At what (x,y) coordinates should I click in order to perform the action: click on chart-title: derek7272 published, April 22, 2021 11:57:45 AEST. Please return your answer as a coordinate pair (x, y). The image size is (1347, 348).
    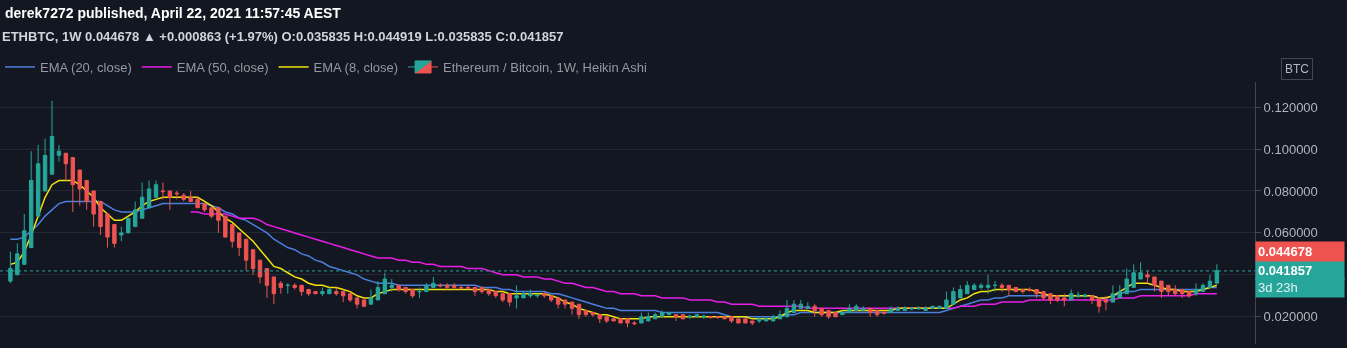
    Looking at the image, I should click on (173, 12).